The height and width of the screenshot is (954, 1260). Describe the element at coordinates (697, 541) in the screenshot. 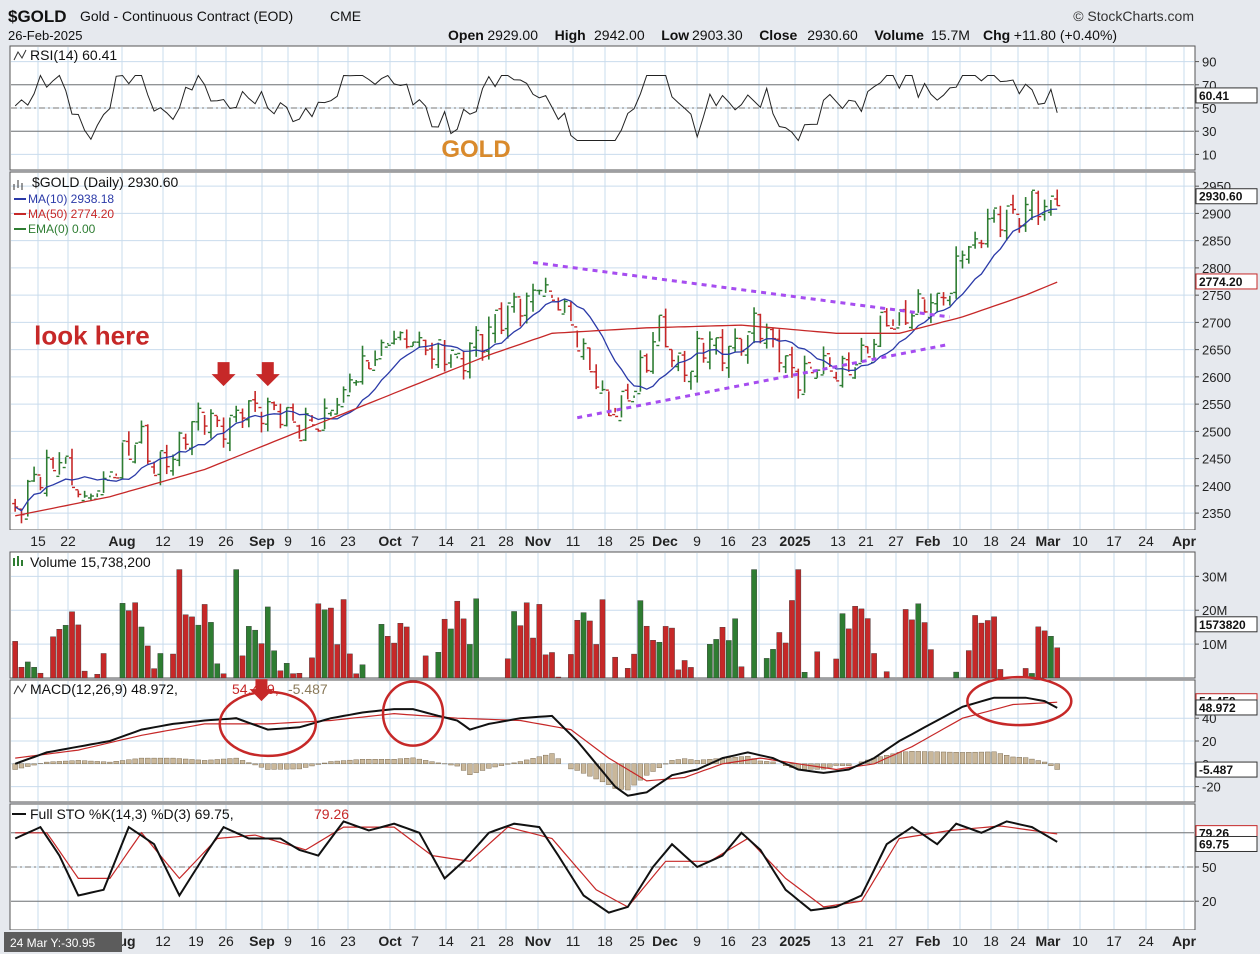

I see `date-axis-label: 9` at that location.